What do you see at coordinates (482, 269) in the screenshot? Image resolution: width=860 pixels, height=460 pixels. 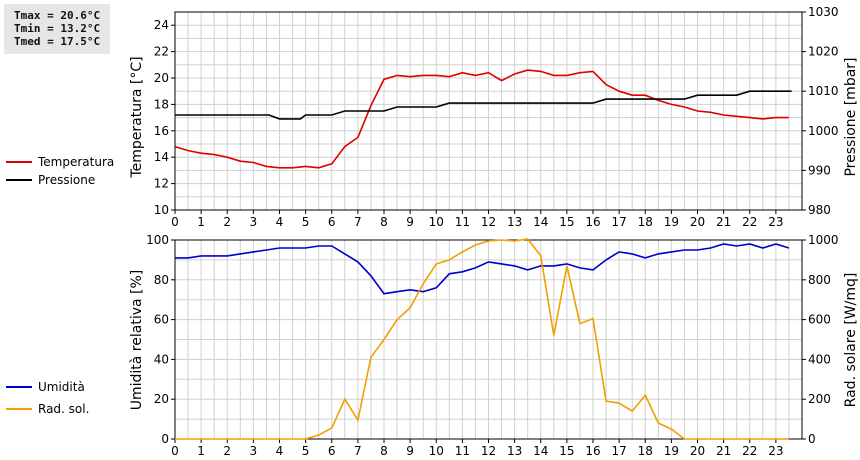 I see `bottom-series-umidit-` at bounding box center [482, 269].